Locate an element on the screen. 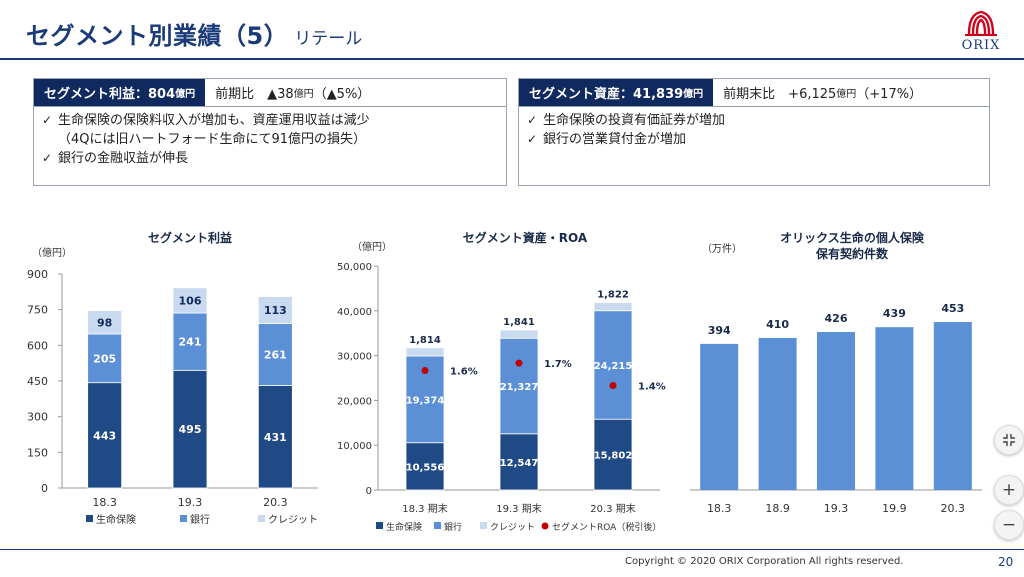 This screenshot has height=577, width=1024. page-number: 20 is located at coordinates (1006, 562).